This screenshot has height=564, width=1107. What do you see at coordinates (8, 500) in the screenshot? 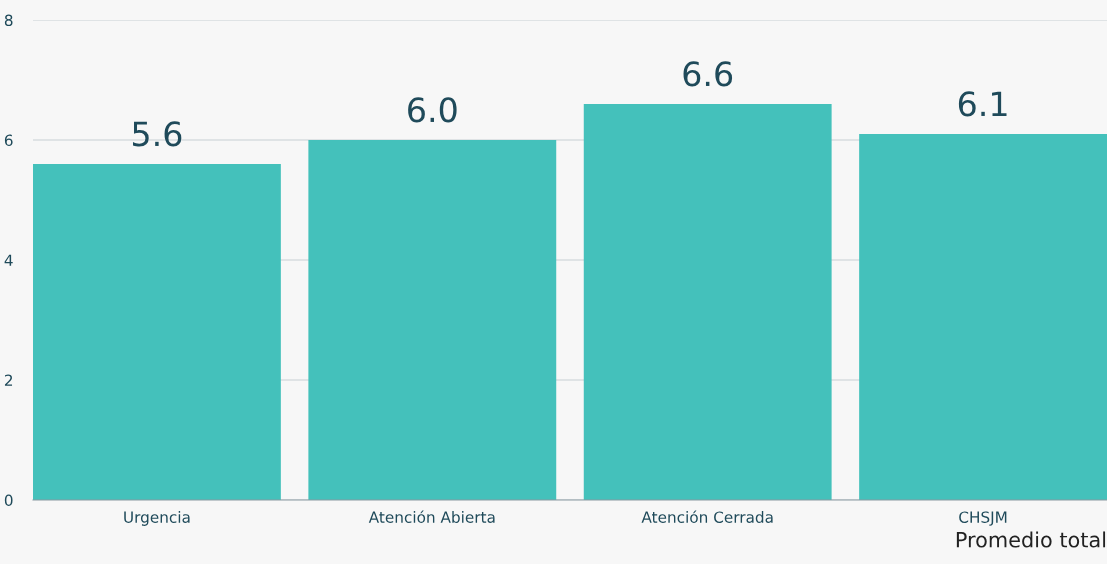
I see `y-tick-label: 0` at bounding box center [8, 500].